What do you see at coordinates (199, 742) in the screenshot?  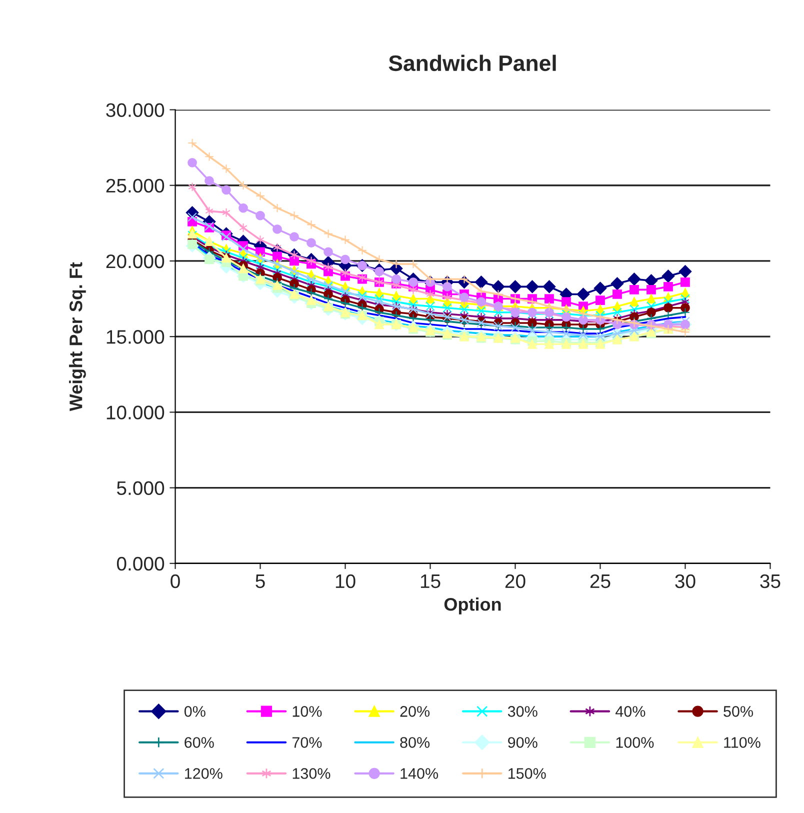 I see `legend-label: 60%` at bounding box center [199, 742].